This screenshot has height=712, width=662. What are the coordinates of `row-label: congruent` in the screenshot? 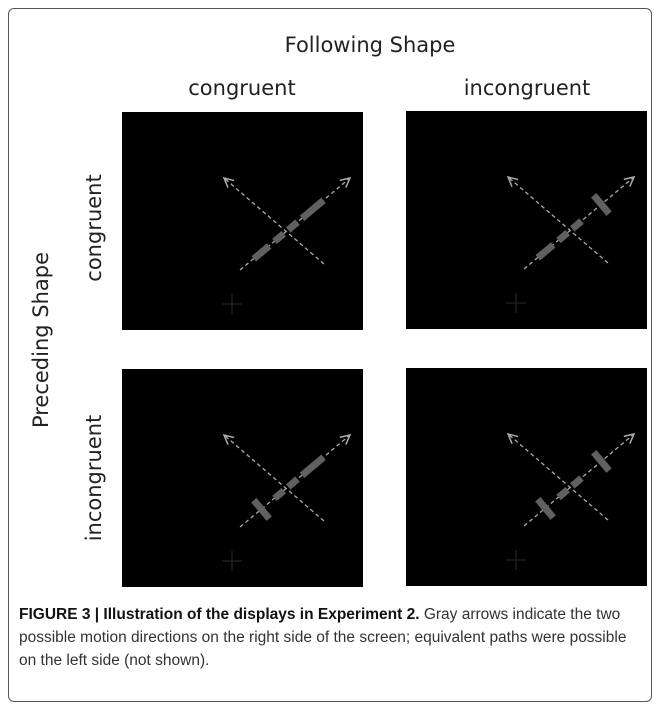 It's located at (94, 227).